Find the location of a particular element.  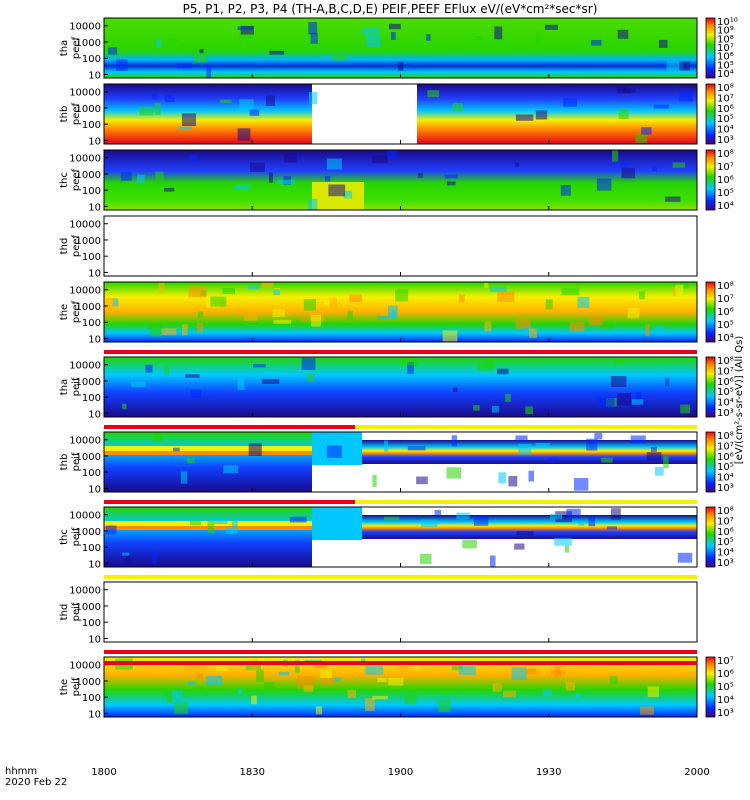

panel-label: the peef is located at coordinates (70, 311).